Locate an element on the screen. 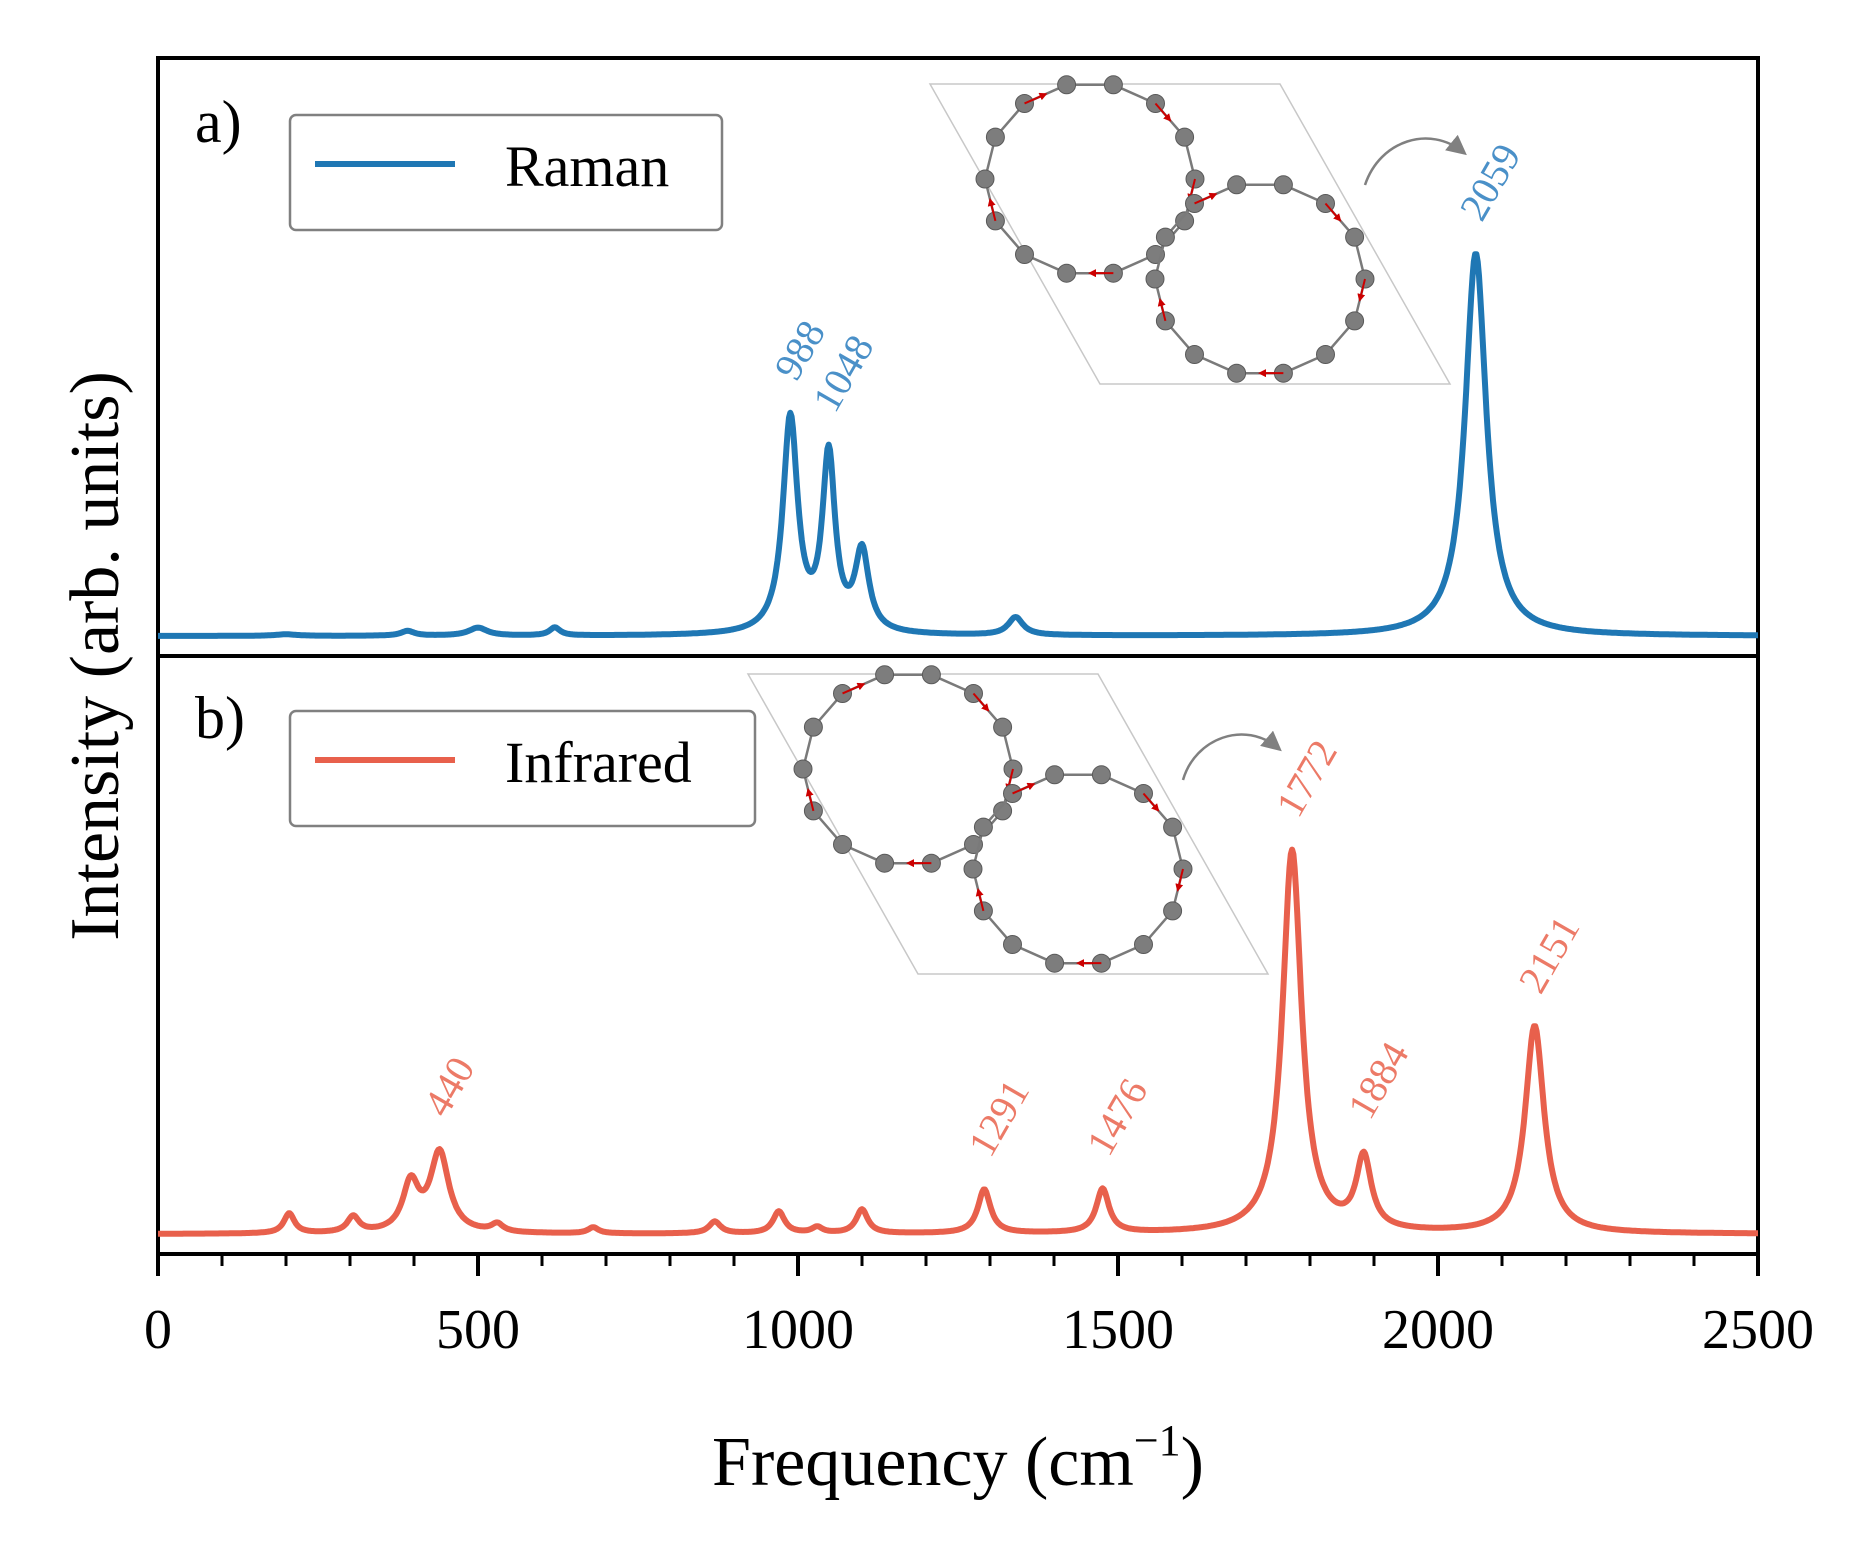  raman-structure-inset is located at coordinates (1190, 230).